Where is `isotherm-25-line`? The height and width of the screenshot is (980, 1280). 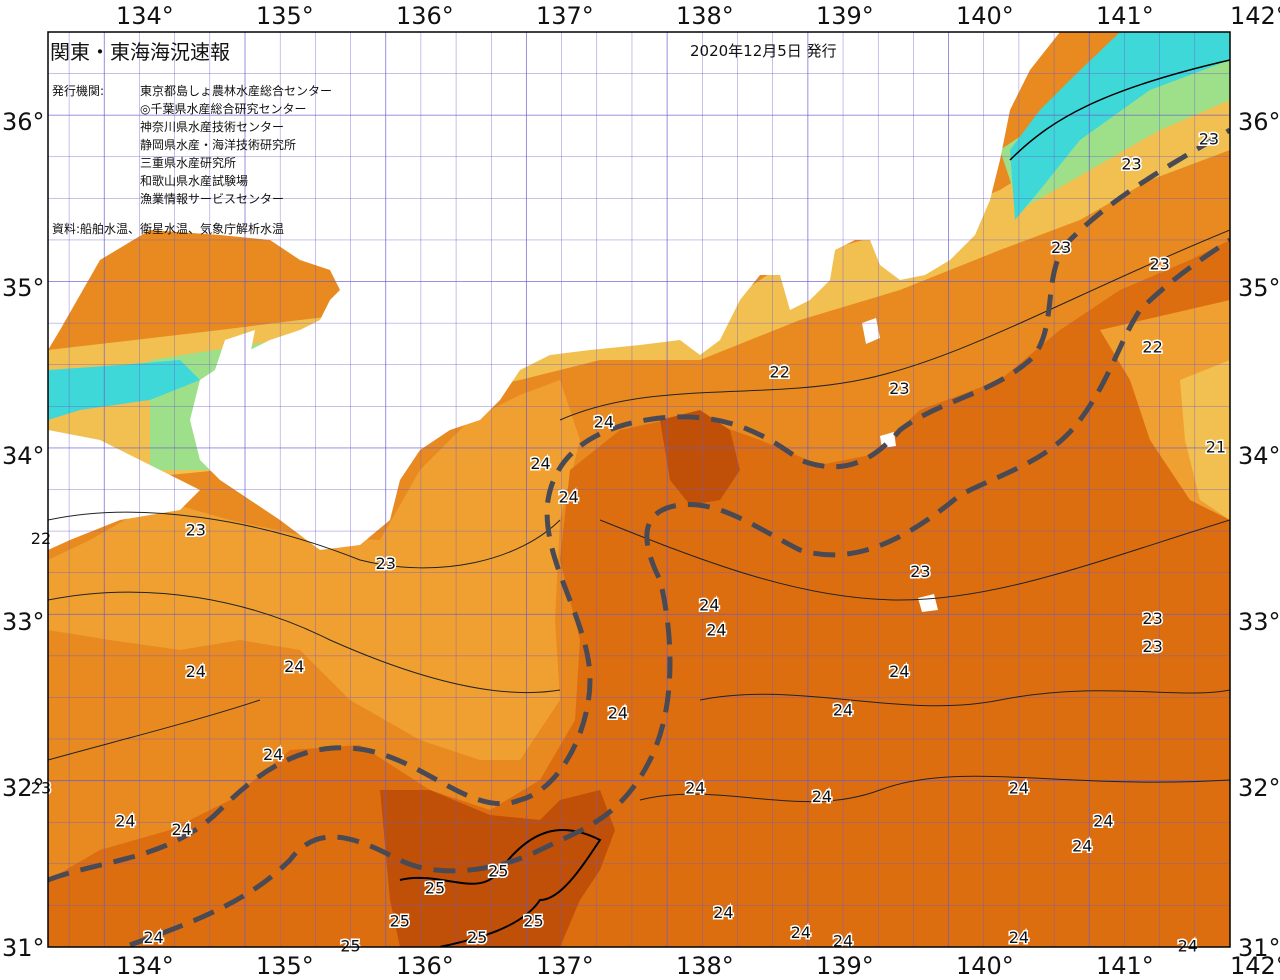 isotherm-25-line is located at coordinates (500, 888).